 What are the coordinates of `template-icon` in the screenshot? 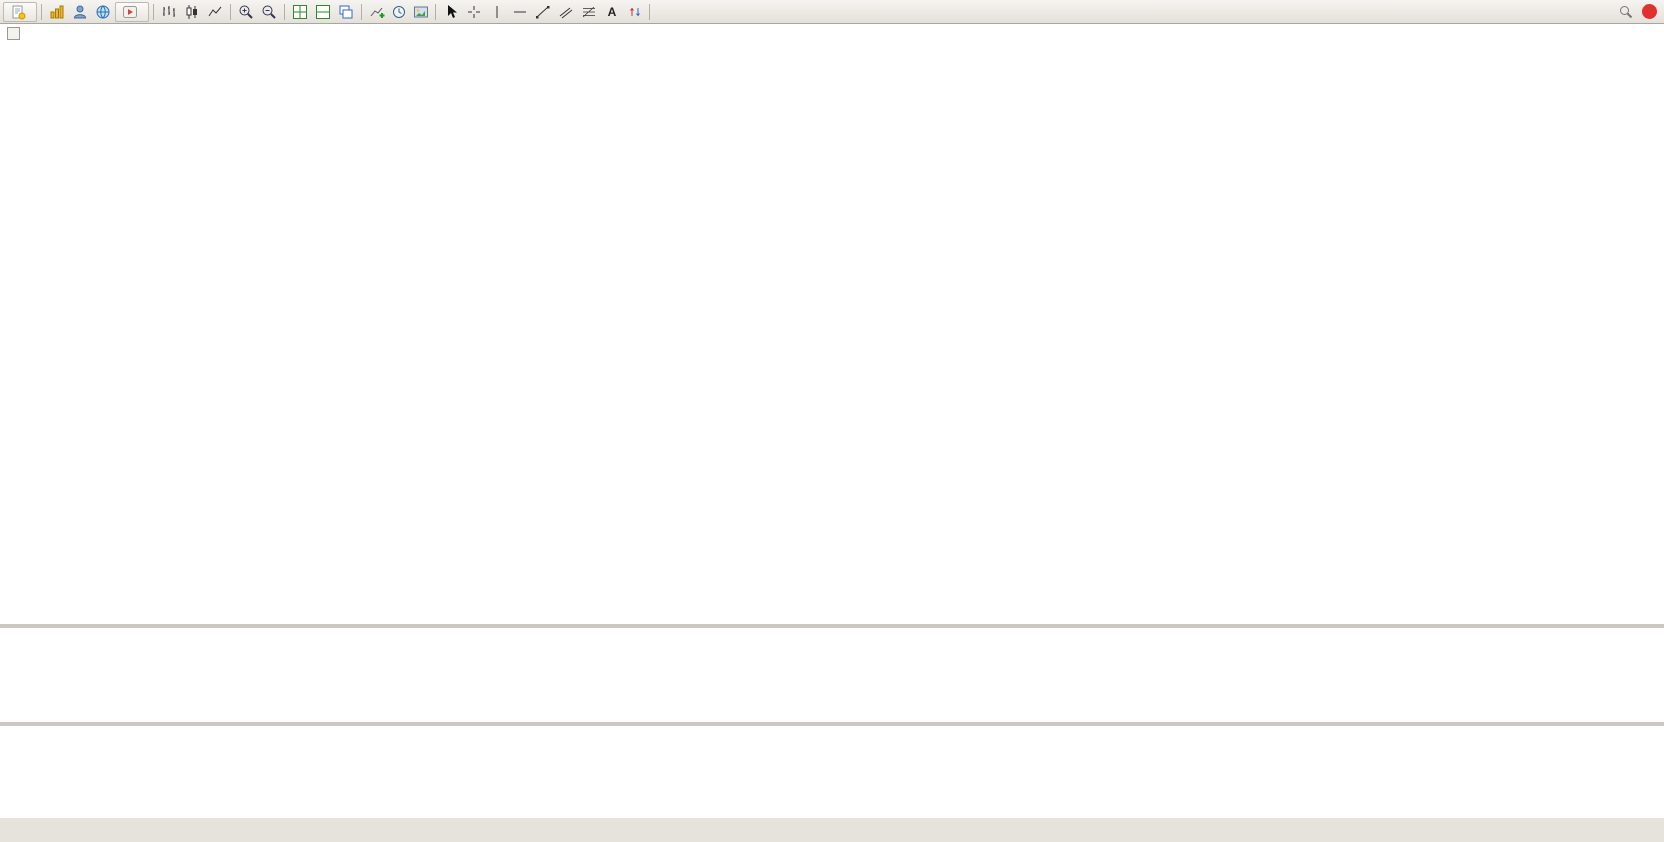 It's located at (421, 12).